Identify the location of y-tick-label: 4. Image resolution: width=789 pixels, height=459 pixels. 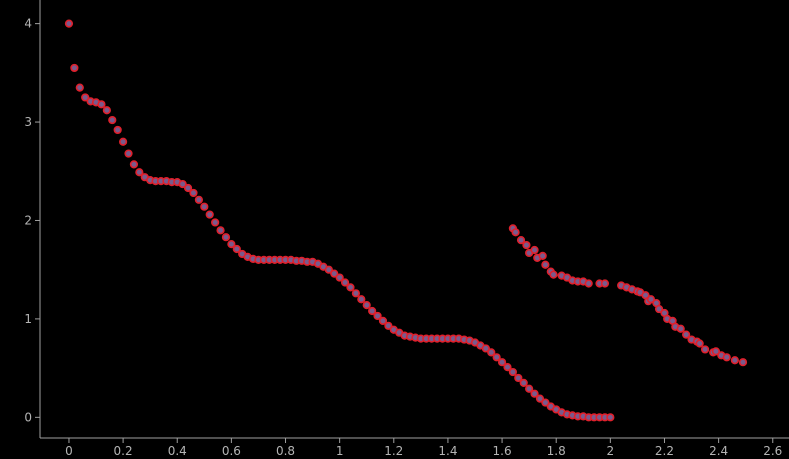
(28, 24).